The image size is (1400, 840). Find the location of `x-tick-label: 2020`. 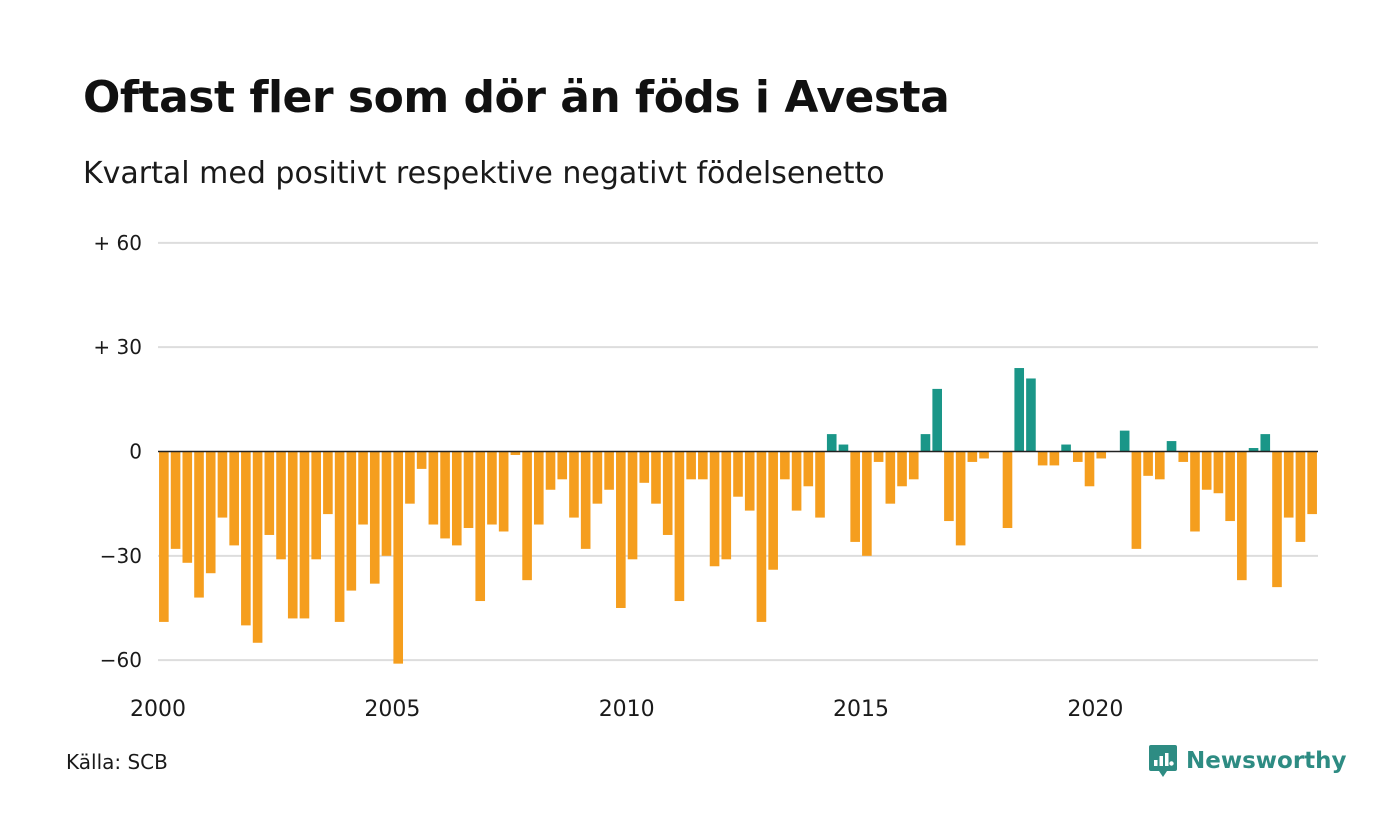

x-tick-label: 2020 is located at coordinates (1095, 709).